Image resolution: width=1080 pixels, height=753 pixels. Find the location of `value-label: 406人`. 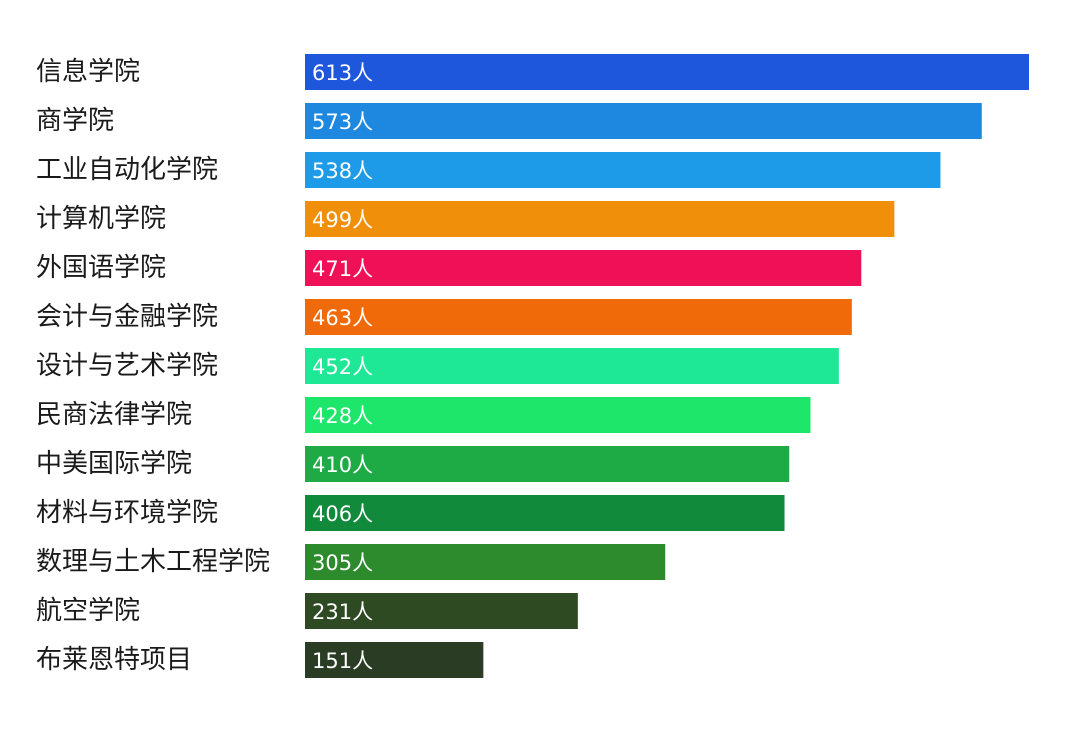

value-label: 406人 is located at coordinates (342, 514).